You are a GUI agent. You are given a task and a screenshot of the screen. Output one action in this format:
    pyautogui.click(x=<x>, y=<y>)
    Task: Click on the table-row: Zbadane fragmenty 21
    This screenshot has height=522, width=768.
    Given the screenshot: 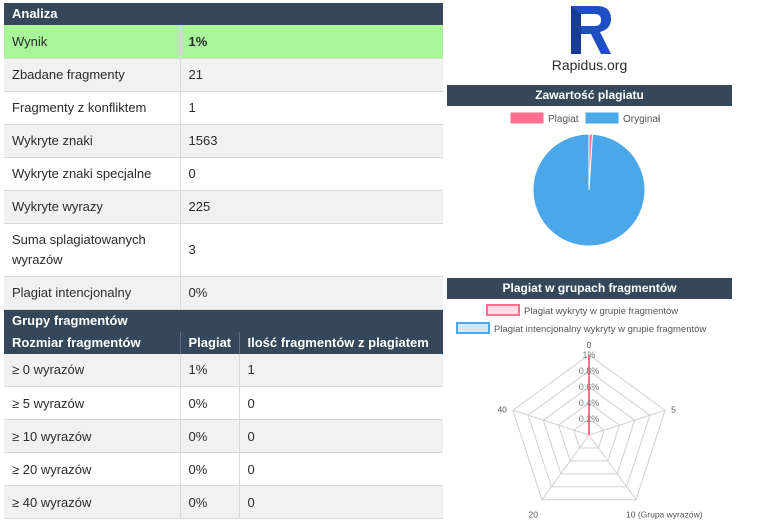 What is the action you would take?
    pyautogui.click(x=223, y=75)
    